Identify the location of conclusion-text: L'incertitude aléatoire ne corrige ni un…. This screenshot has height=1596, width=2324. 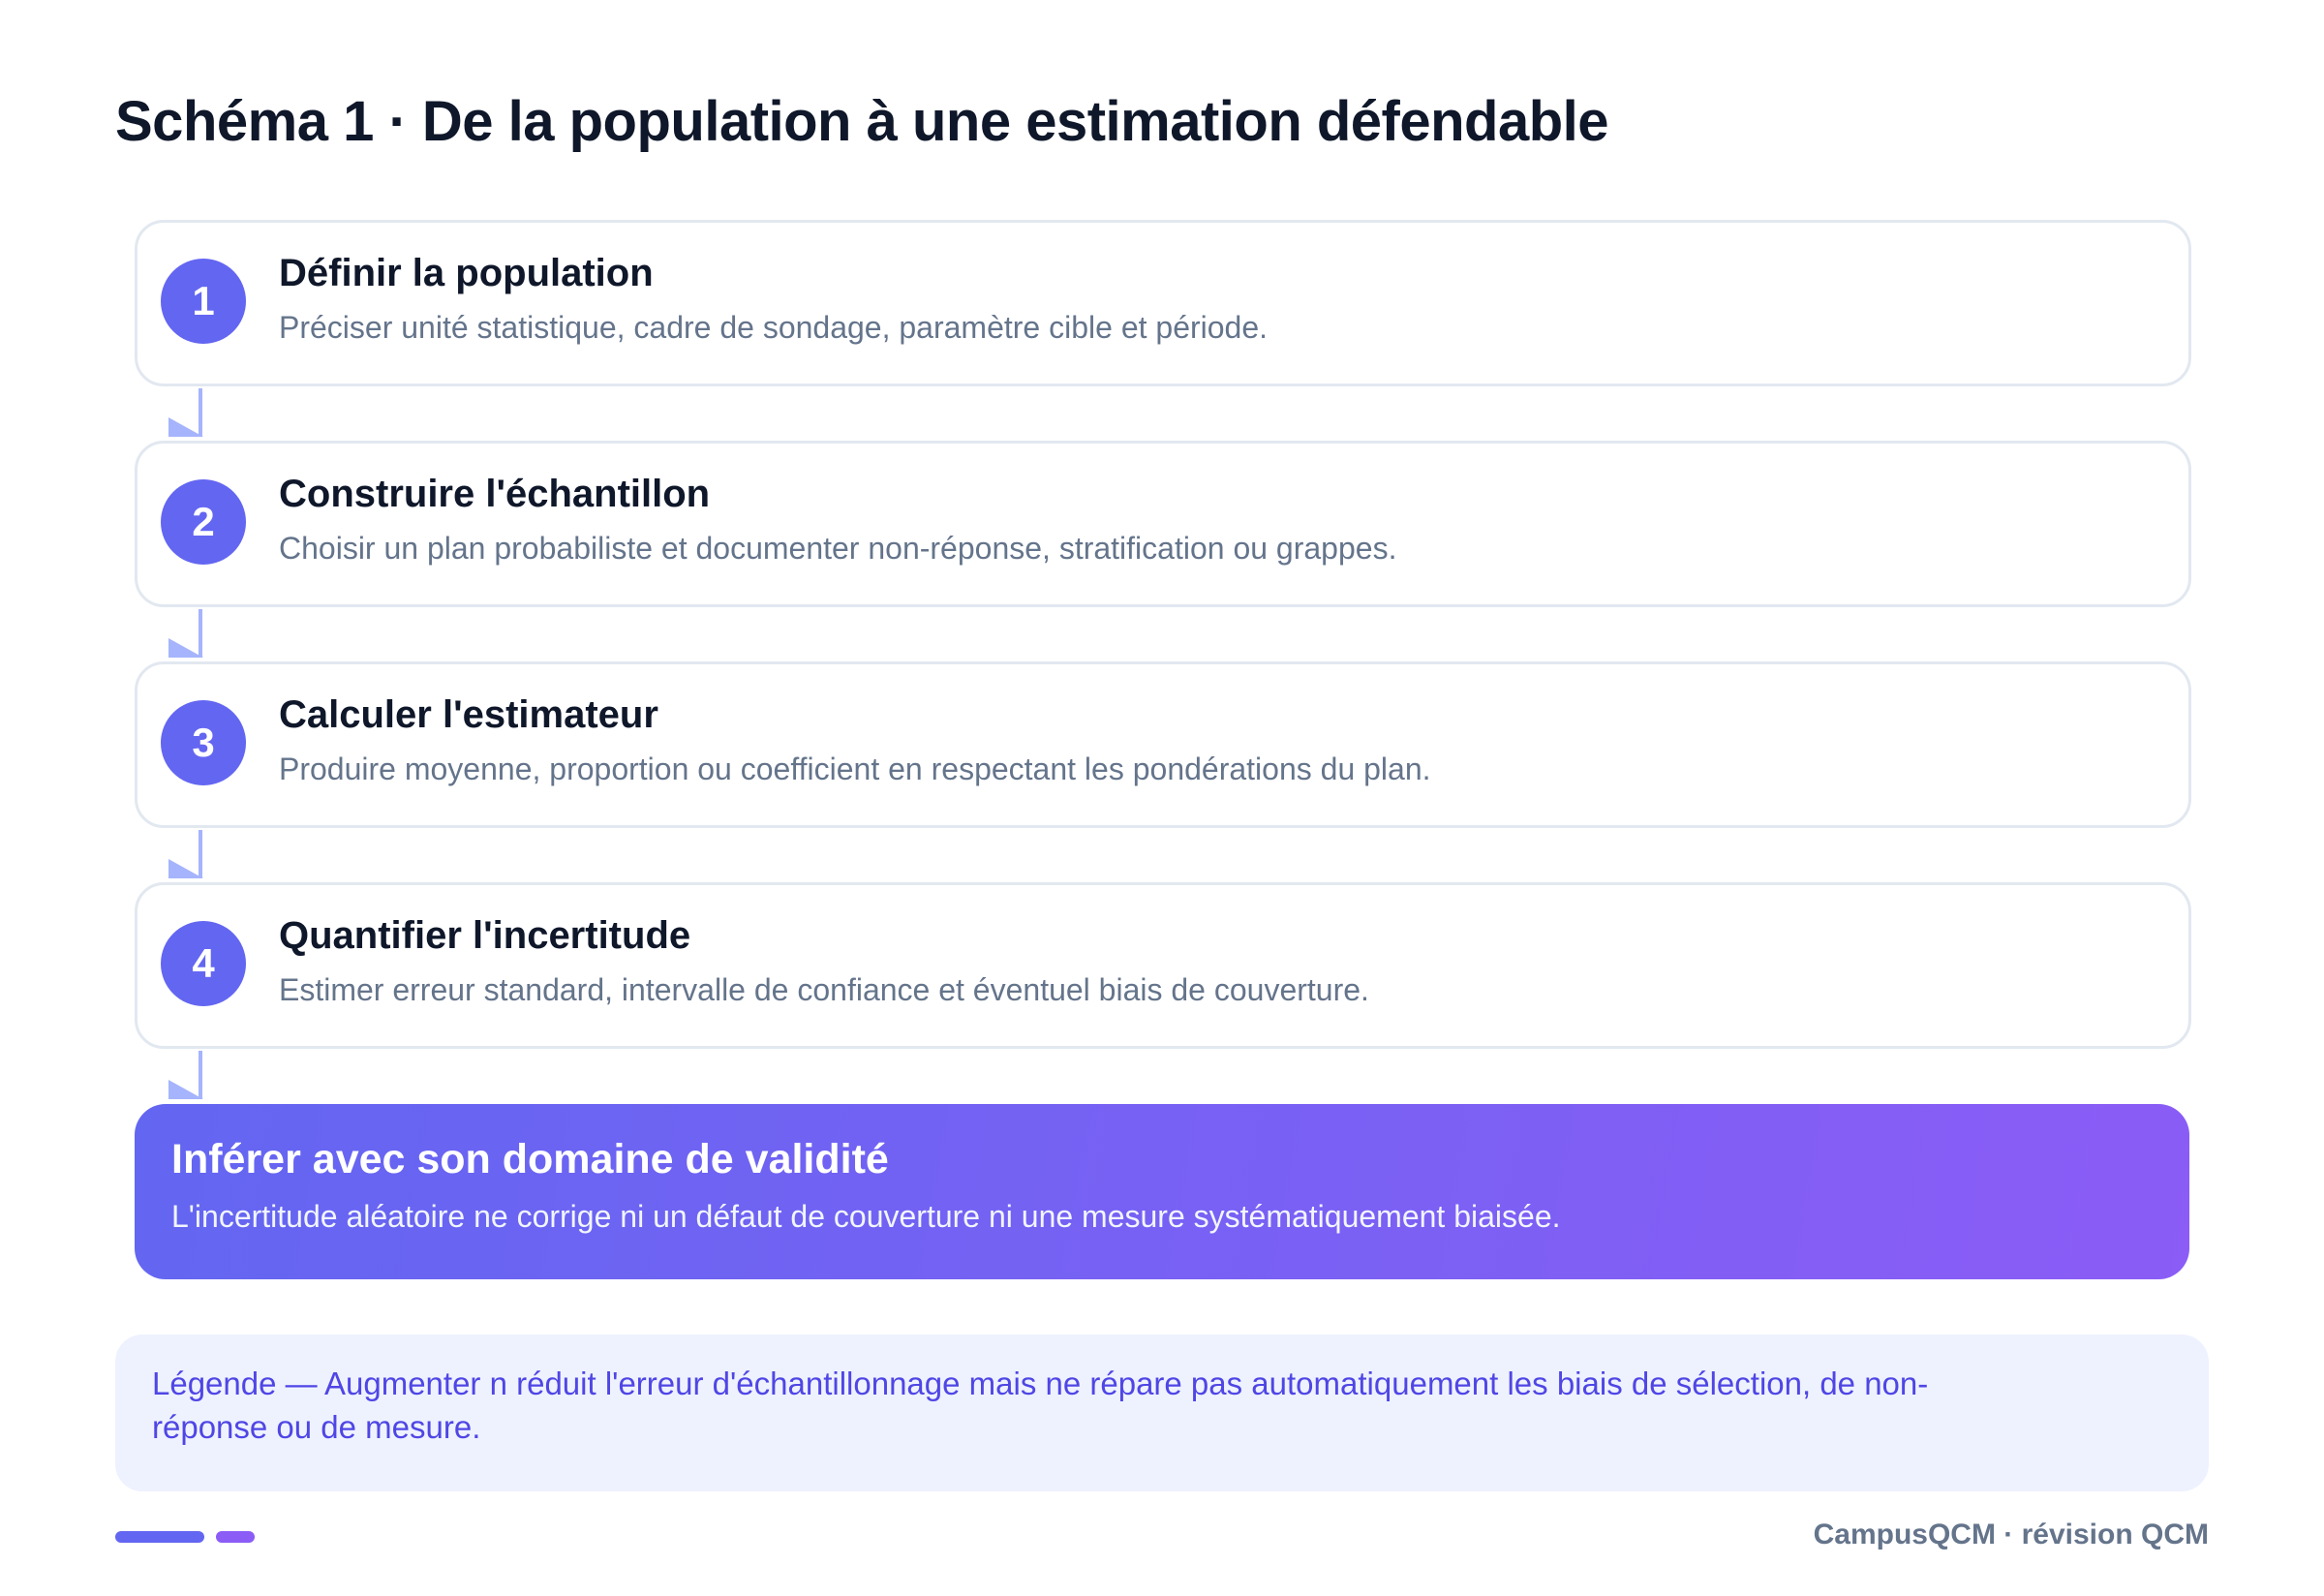
(866, 1216).